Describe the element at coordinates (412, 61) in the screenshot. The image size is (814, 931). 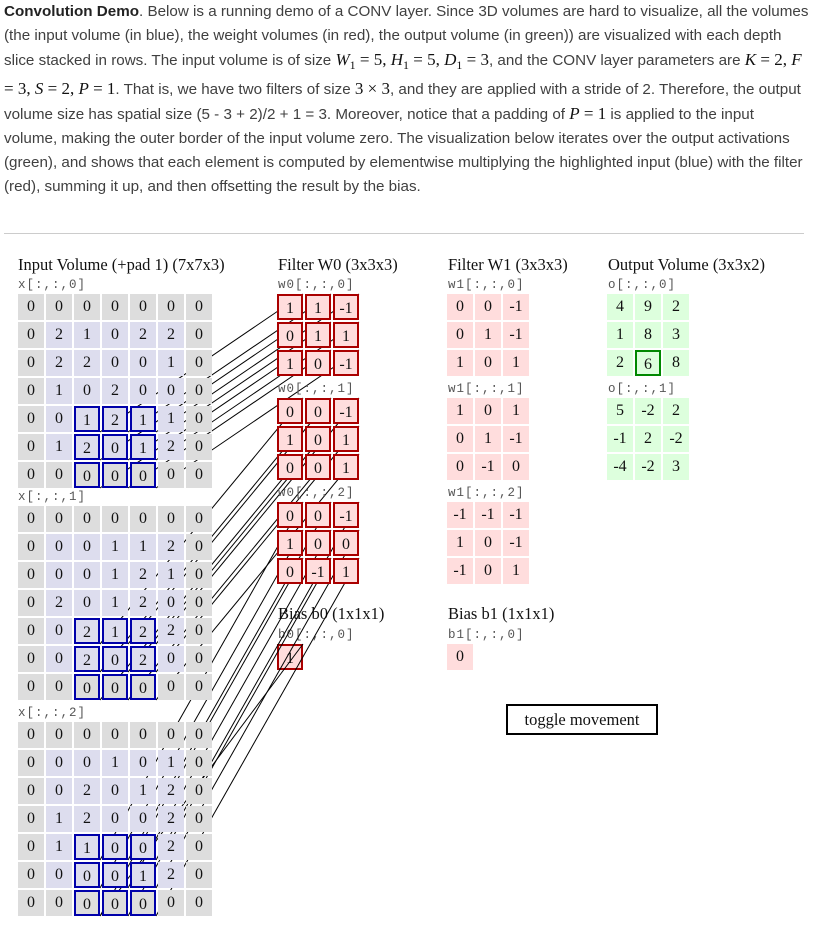
I see `math-input-size: W1 = 5, H1 = 5, D1 = 3` at that location.